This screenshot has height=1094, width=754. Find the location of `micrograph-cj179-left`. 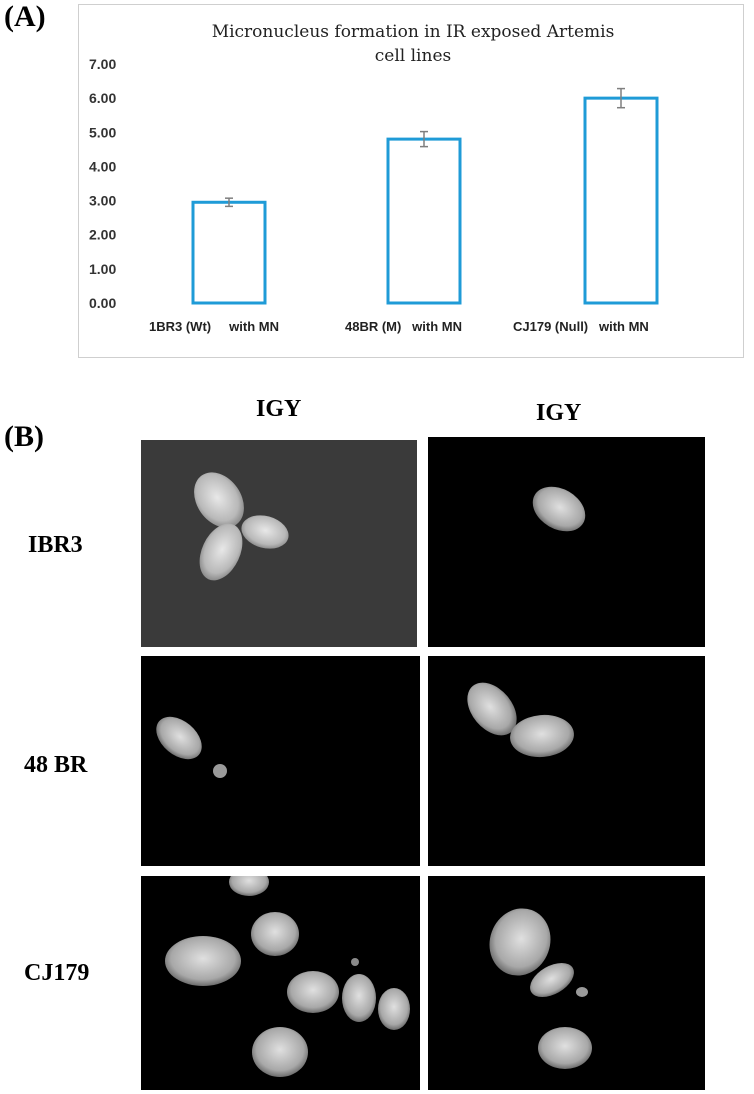

micrograph-cj179-left is located at coordinates (280, 983).